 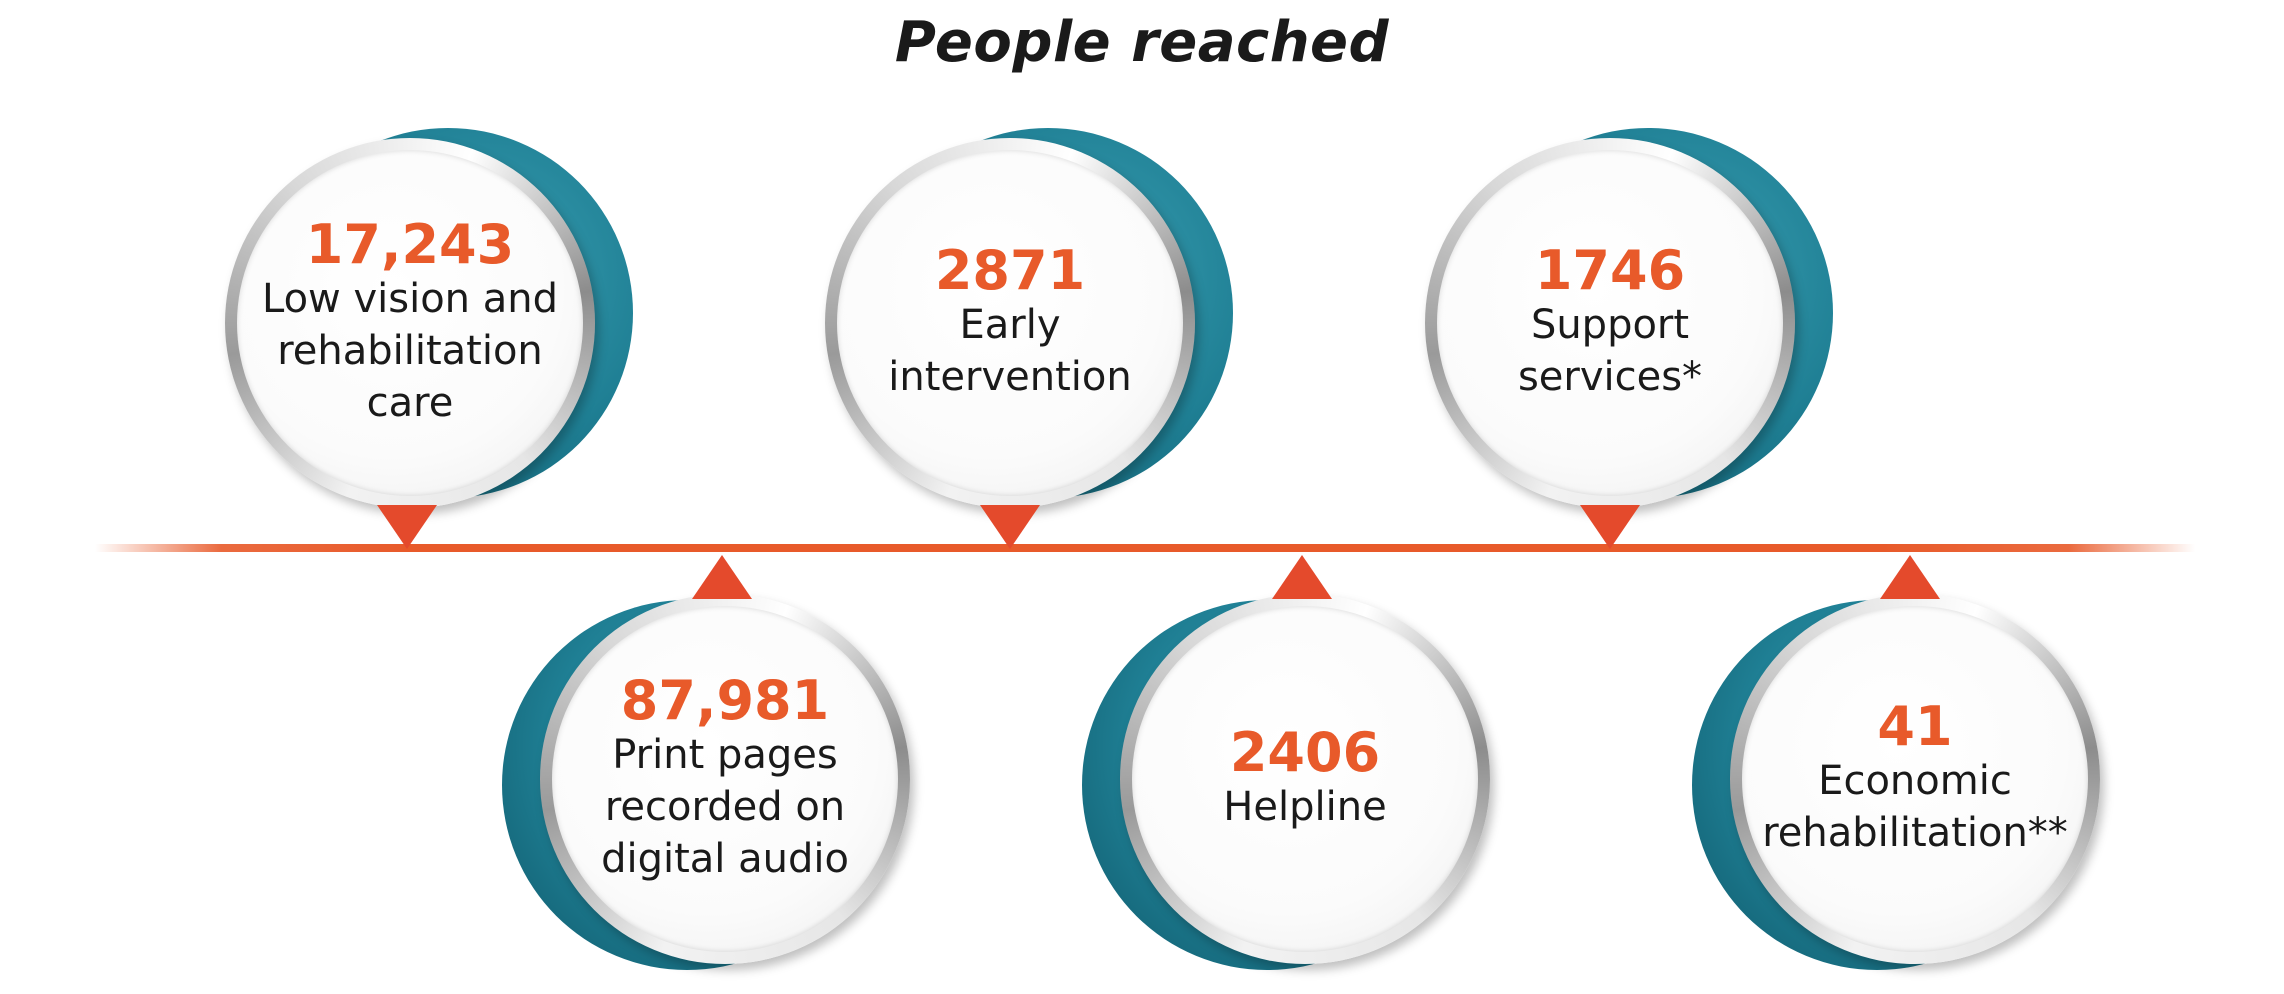 What do you see at coordinates (407, 527) in the screenshot?
I see `pointer-marker-low-vision` at bounding box center [407, 527].